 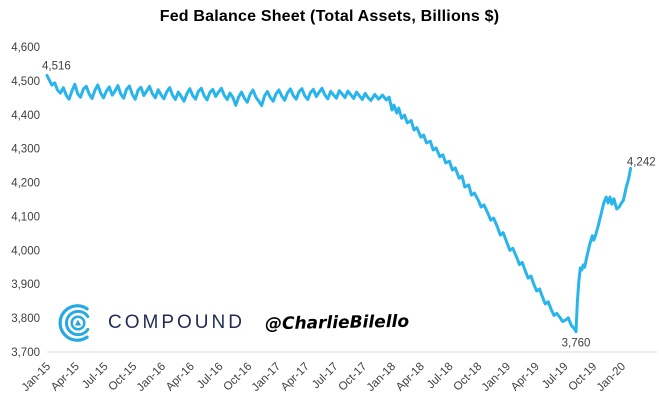 What do you see at coordinates (25, 150) in the screenshot?
I see `y-tick-label: 4,300` at bounding box center [25, 150].